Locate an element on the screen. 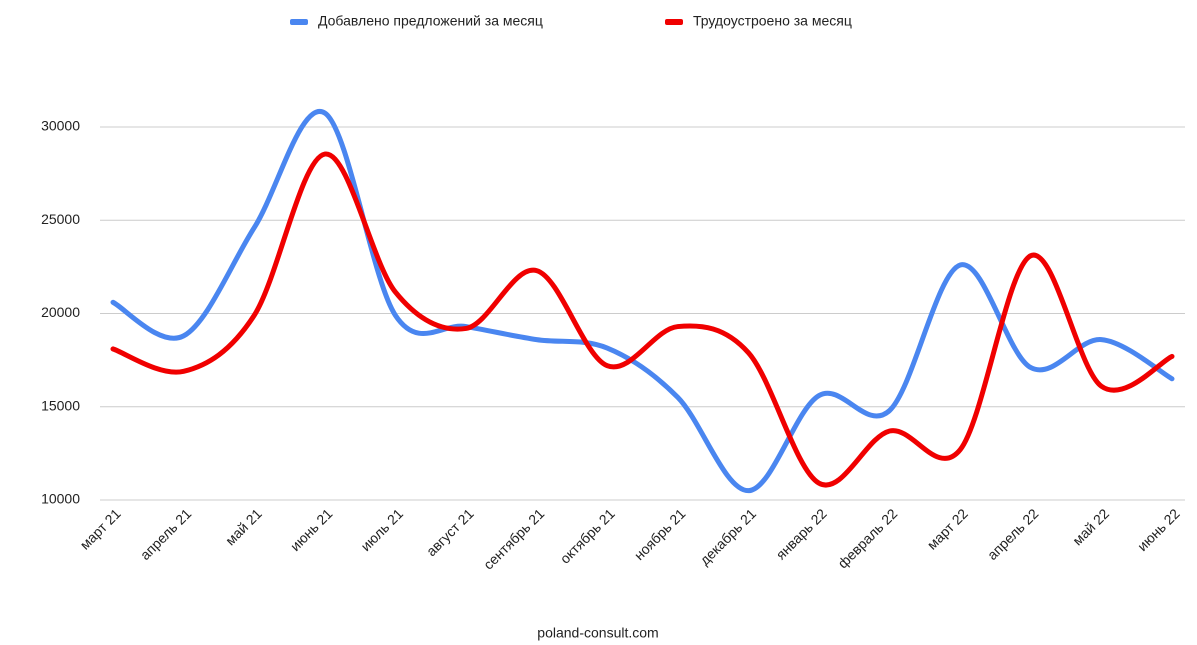 The width and height of the screenshot is (1197, 645). y-tick-label: 30000 is located at coordinates (60, 126).